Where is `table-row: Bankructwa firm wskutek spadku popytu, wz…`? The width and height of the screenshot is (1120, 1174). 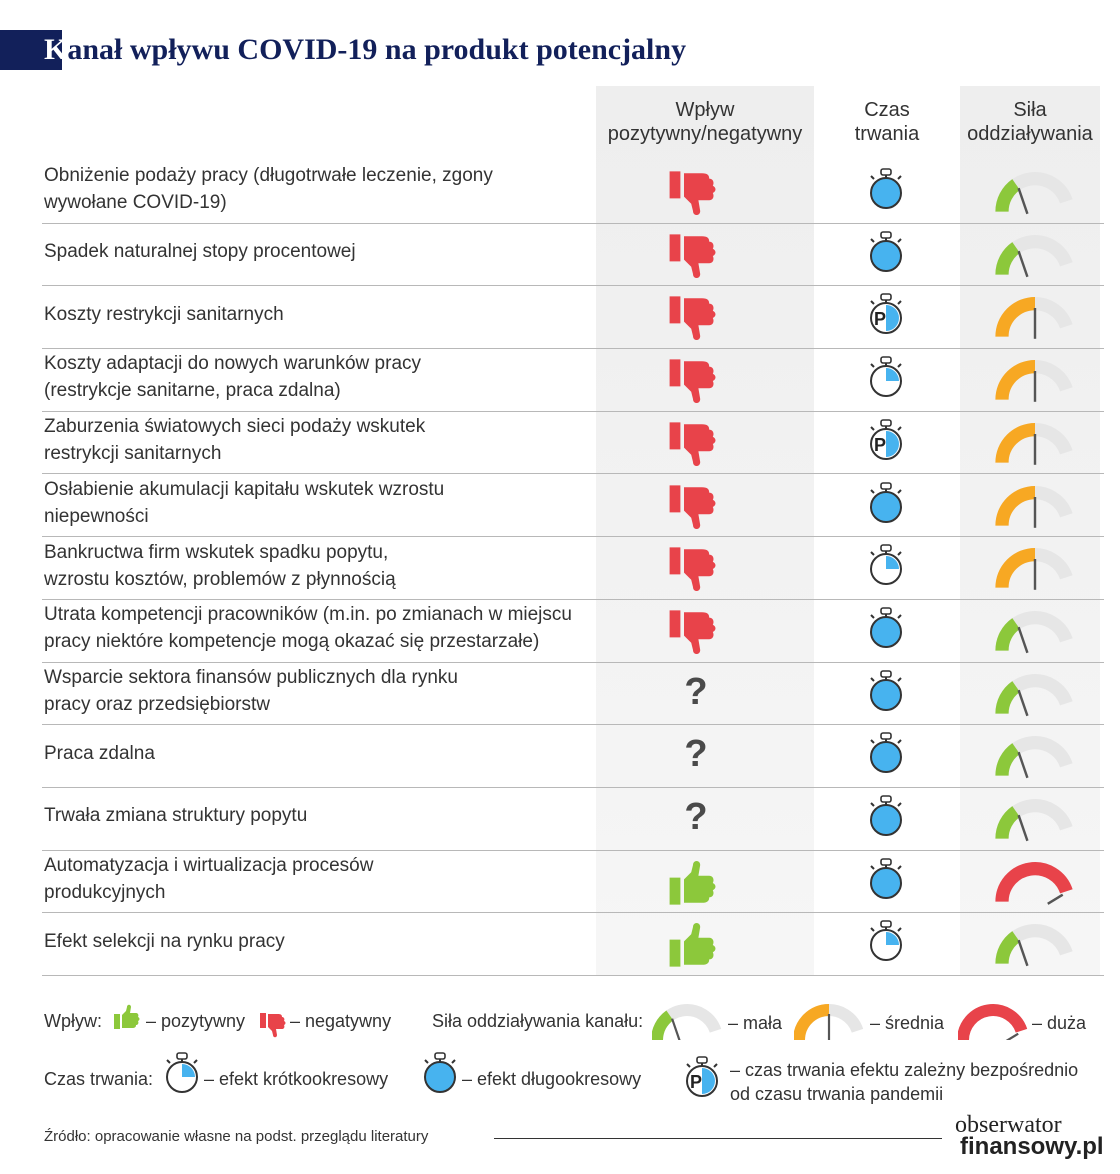 table-row: Bankructwa firm wskutek spadku popytu, wz… is located at coordinates (573, 568).